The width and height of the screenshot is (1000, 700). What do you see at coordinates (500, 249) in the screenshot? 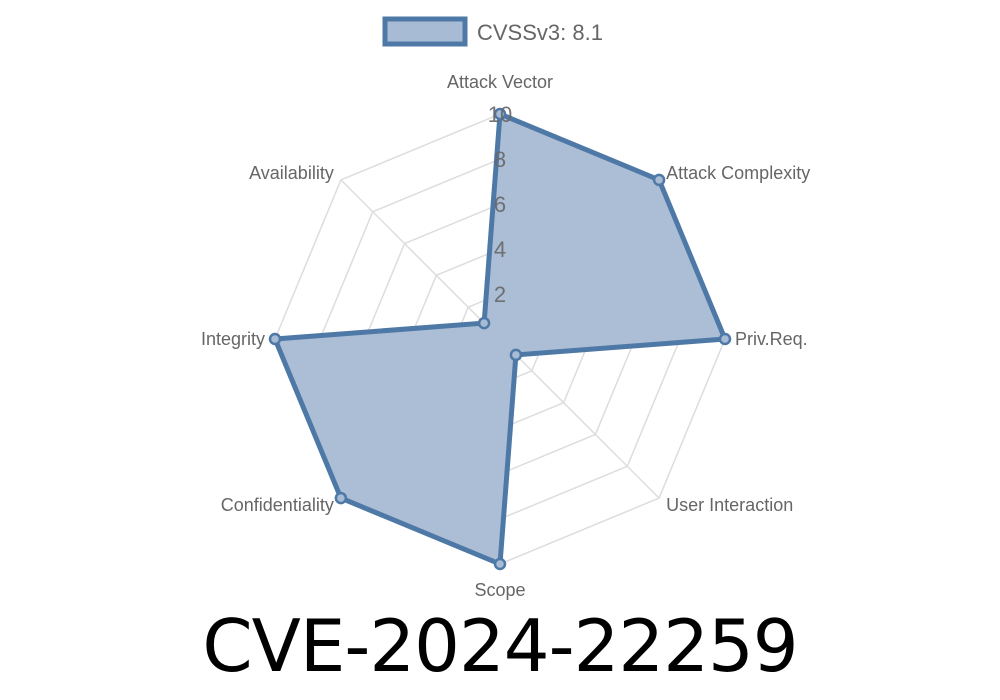
I see `tick-label: 4` at bounding box center [500, 249].